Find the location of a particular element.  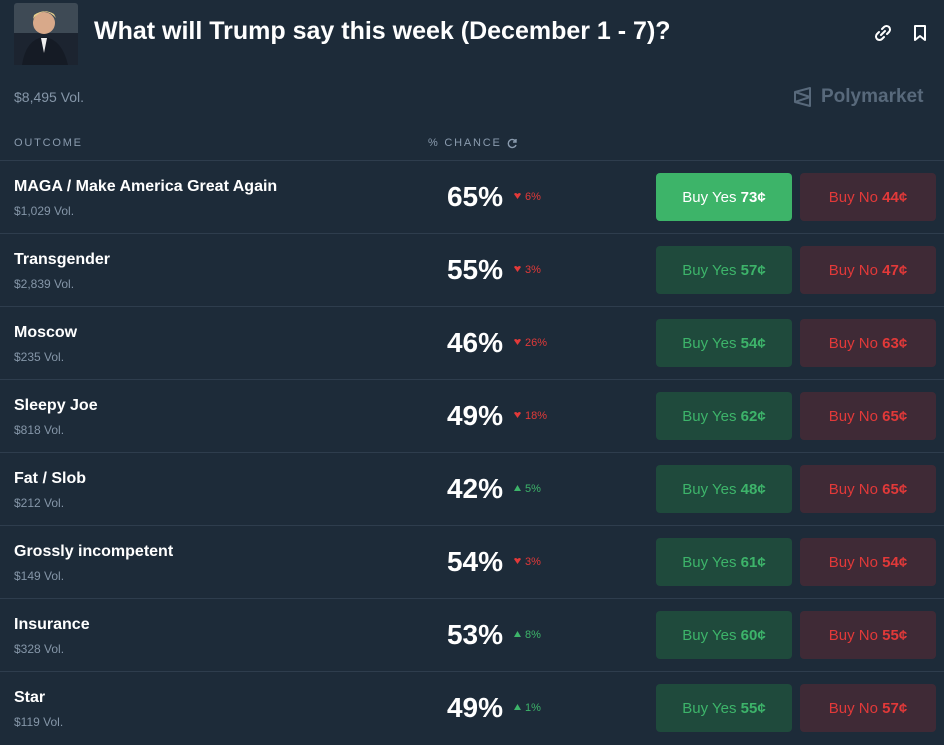

buy-yes-button: Buy Yes 73¢ is located at coordinates (724, 197).